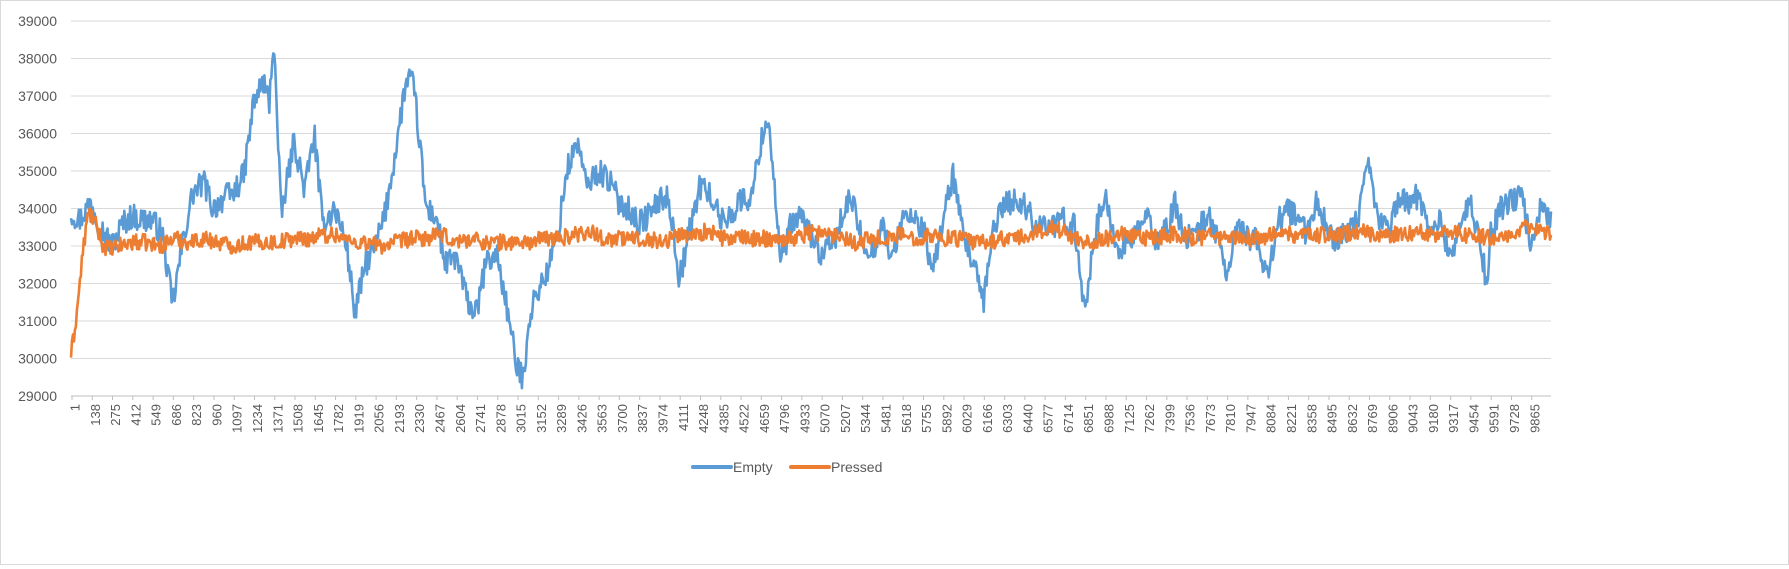  What do you see at coordinates (784, 418) in the screenshot?
I see `x-tick-label: 4796` at bounding box center [784, 418].